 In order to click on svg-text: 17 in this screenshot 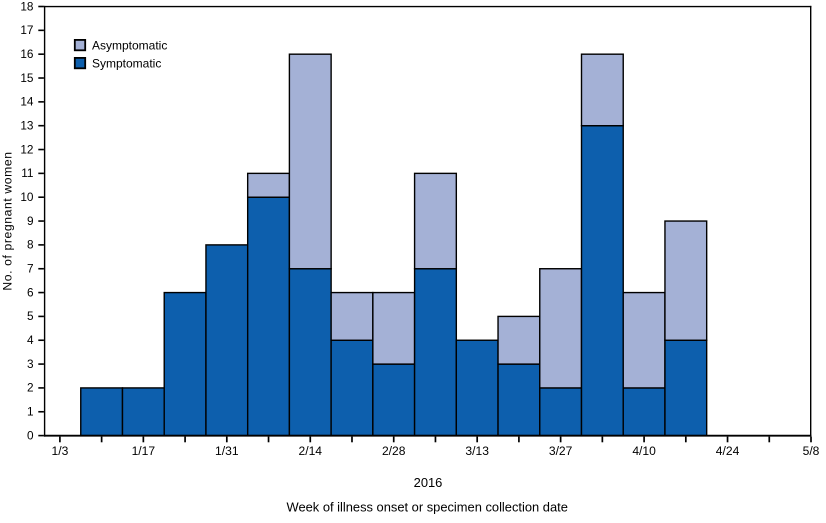, I will do `click(26, 30)`.